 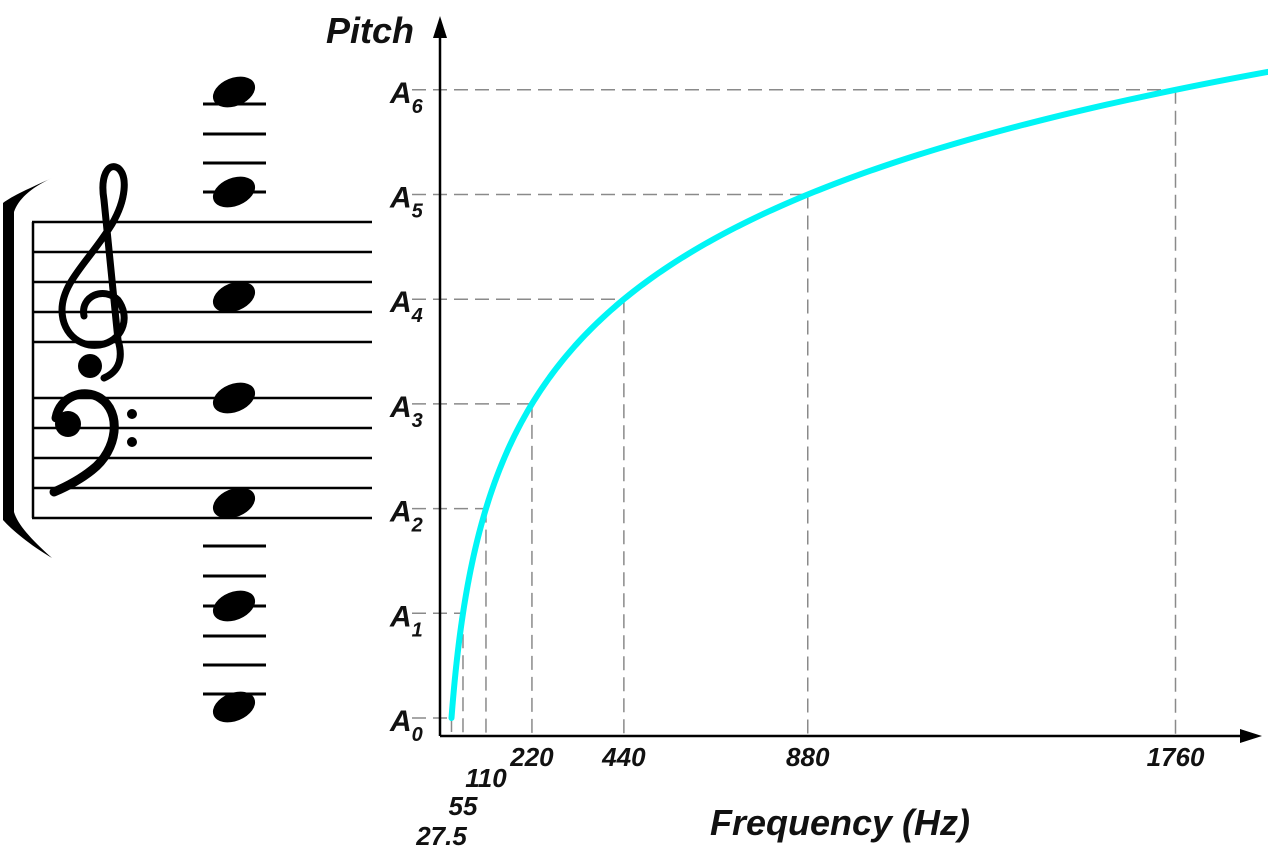 What do you see at coordinates (234, 606) in the screenshot?
I see `note-a1` at bounding box center [234, 606].